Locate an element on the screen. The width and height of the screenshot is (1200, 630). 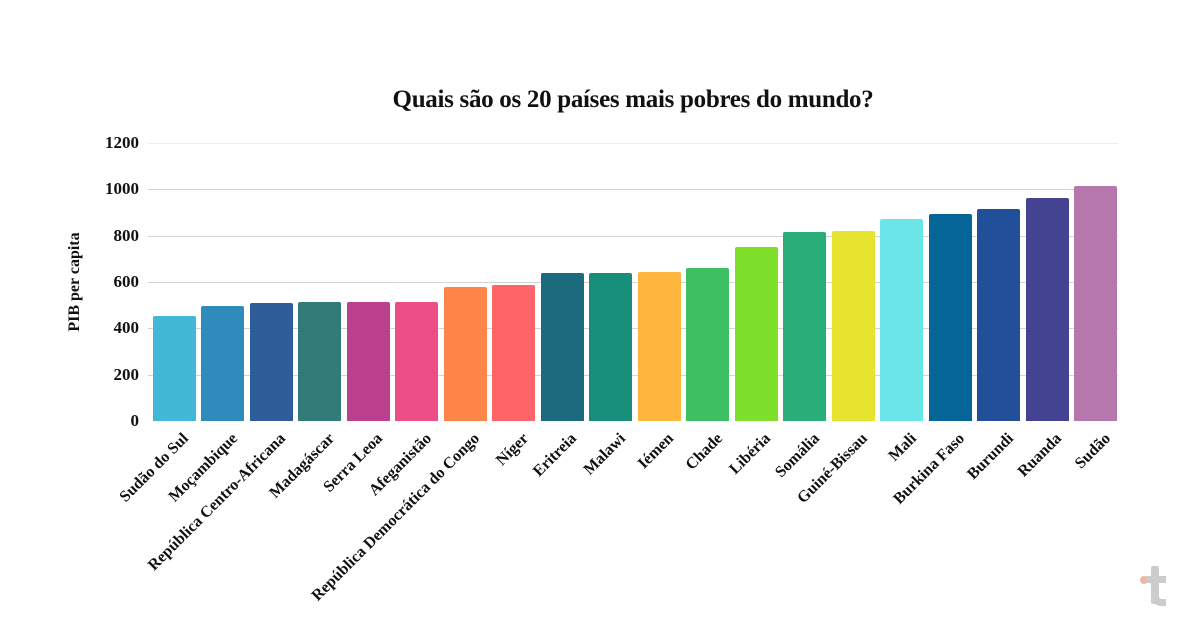
y-axis-label: PIB per capita is located at coordinates (74, 282).